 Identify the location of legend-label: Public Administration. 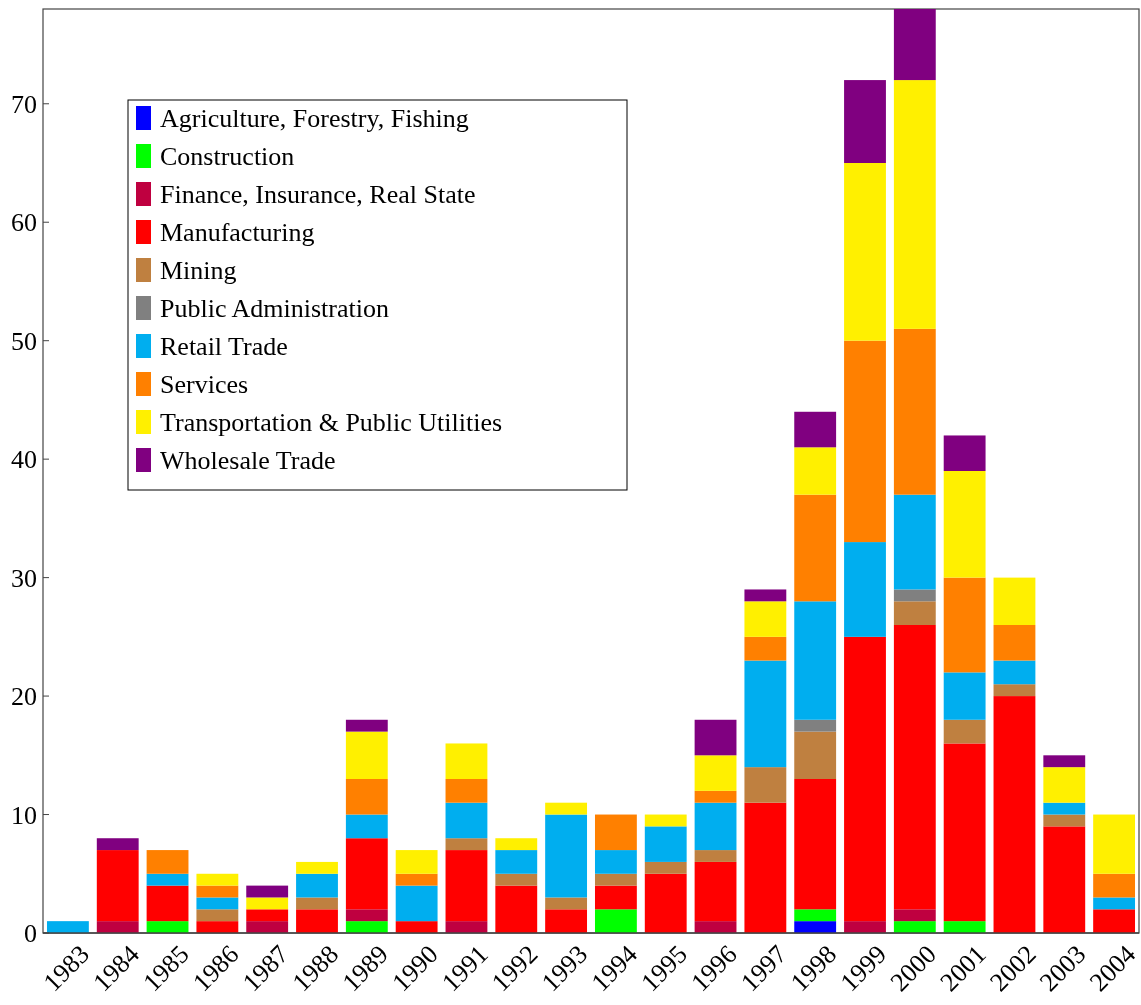
(274, 309).